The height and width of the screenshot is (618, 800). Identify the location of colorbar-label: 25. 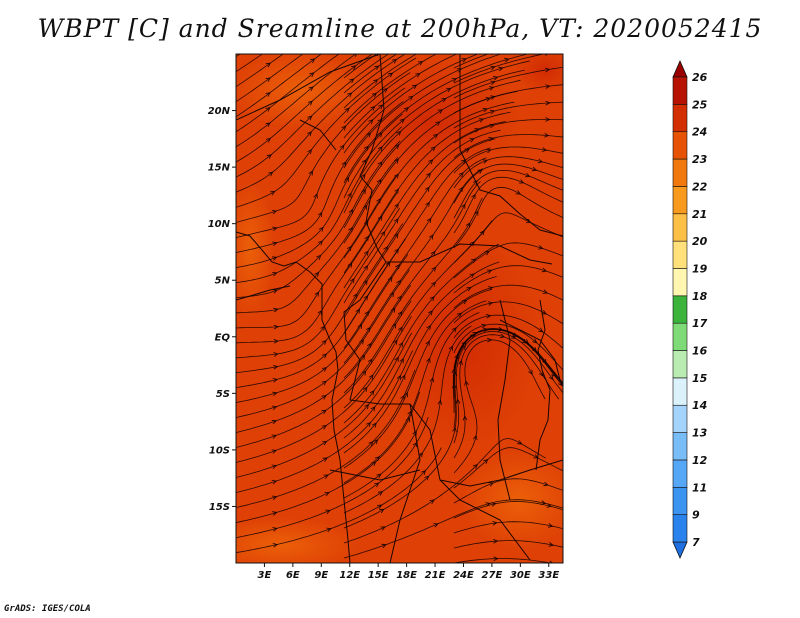
(700, 104).